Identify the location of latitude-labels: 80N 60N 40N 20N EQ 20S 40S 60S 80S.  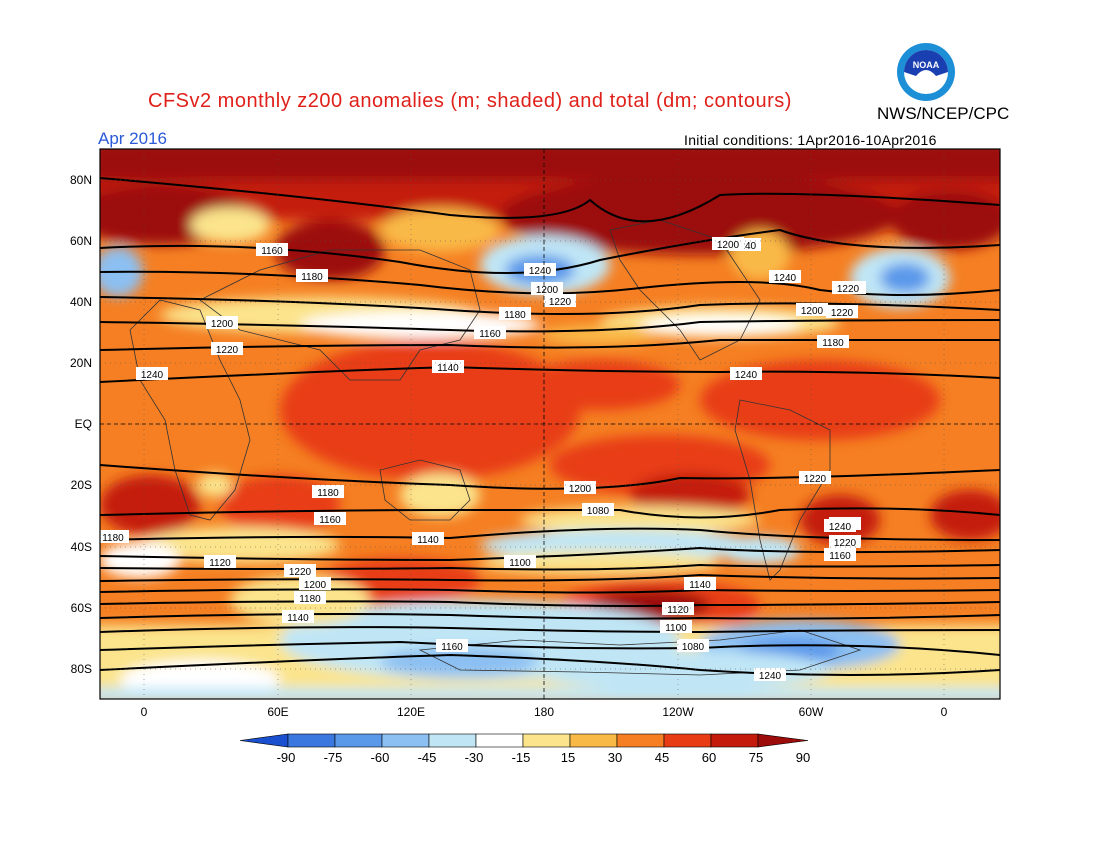
(81, 424).